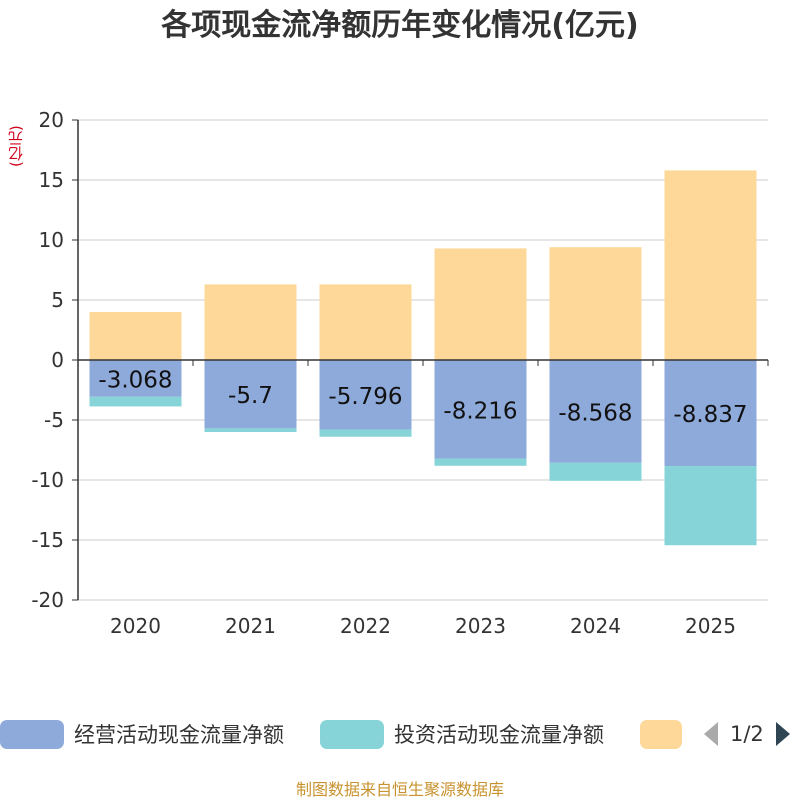 The height and width of the screenshot is (800, 800). I want to click on chart-title: 各项现金流净额历年变化情况(亿元), so click(400, 25).